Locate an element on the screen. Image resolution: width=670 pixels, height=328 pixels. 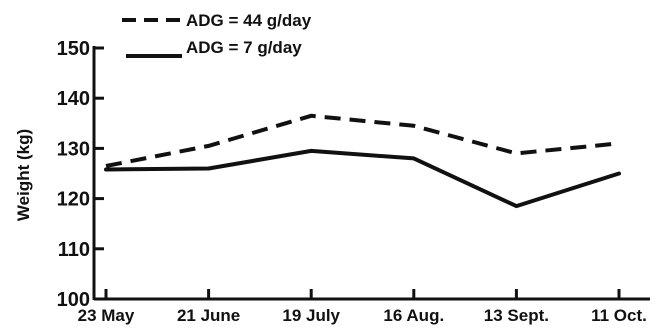
y-ticks: 100 110 120 130 140 150 is located at coordinates (80, 174).